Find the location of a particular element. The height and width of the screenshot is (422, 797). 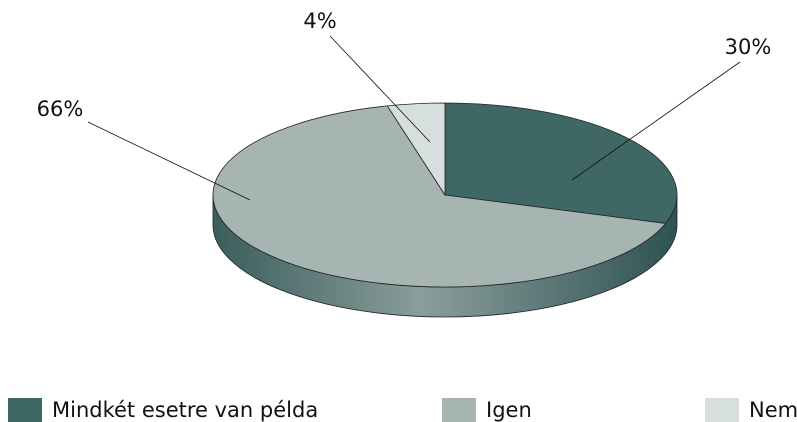

legend-label: Mindkét esetre van példa is located at coordinates (185, 410).